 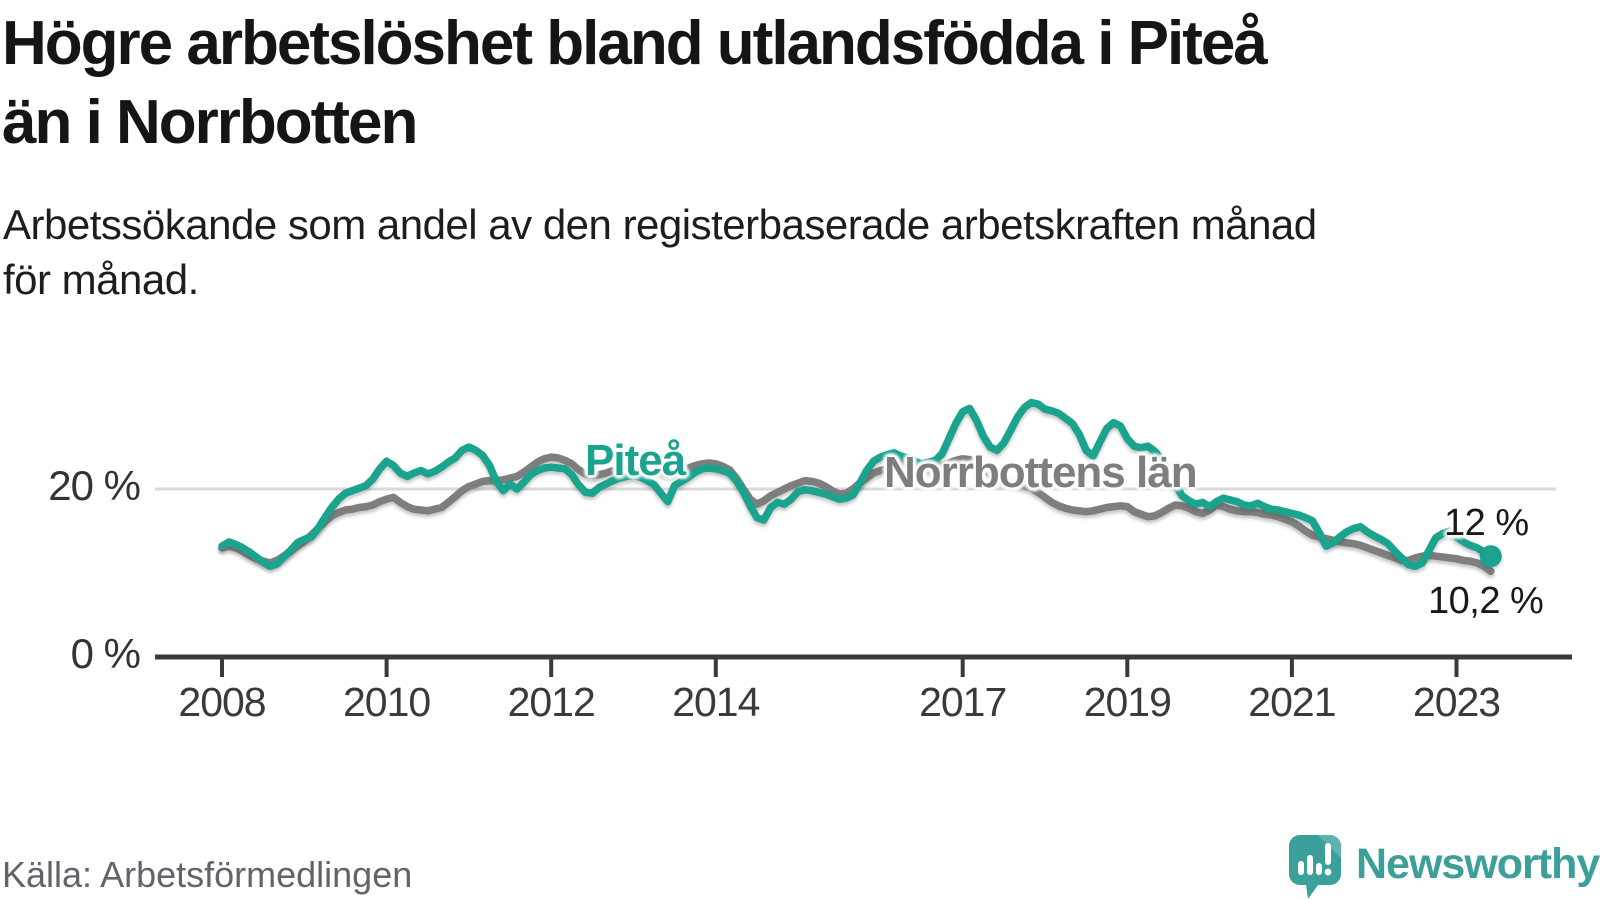 I want to click on y-axis-label-0: 0 %, so click(x=105, y=653).